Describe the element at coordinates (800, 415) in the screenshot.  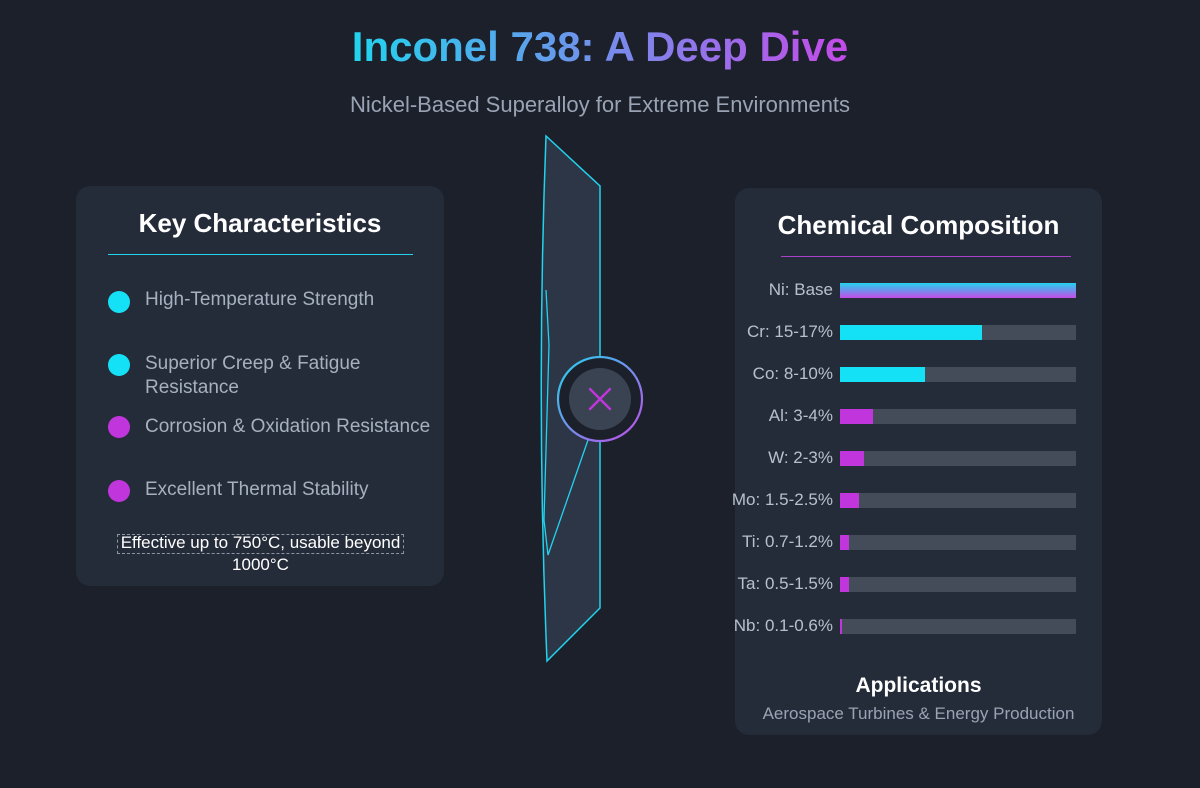
I see `composition-label: Al: 3-4%` at that location.